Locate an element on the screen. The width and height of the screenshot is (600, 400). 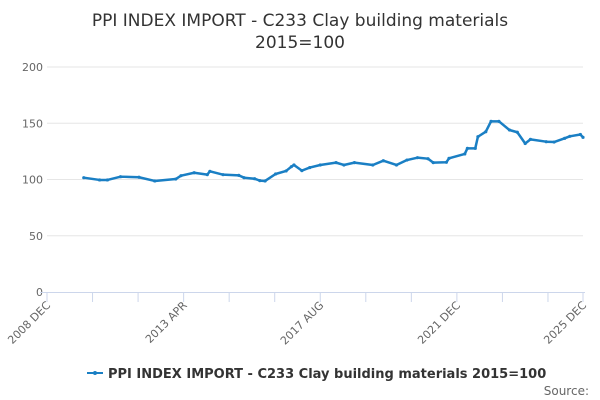
legend-marker-icon is located at coordinates (95, 373).